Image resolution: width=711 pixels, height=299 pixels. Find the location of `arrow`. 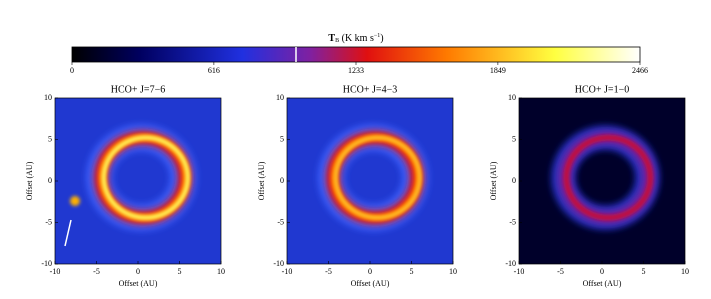

arrow is located at coordinates (68, 233).